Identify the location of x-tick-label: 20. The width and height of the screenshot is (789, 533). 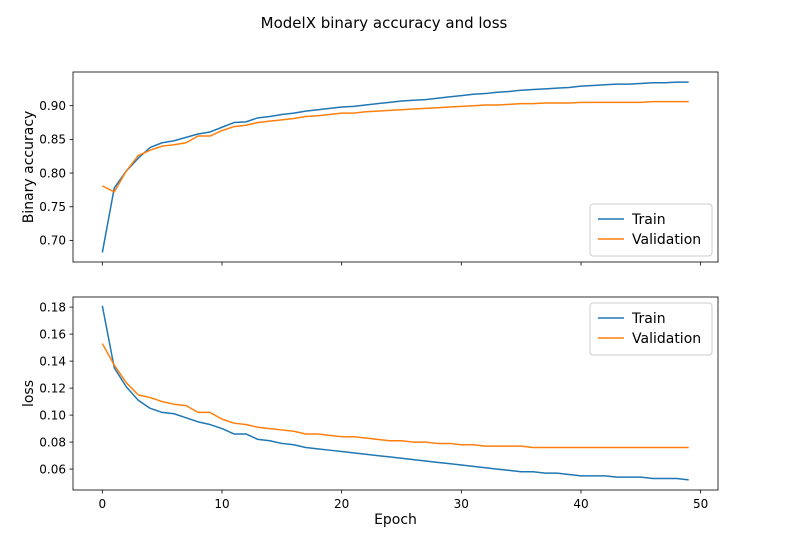
(341, 504).